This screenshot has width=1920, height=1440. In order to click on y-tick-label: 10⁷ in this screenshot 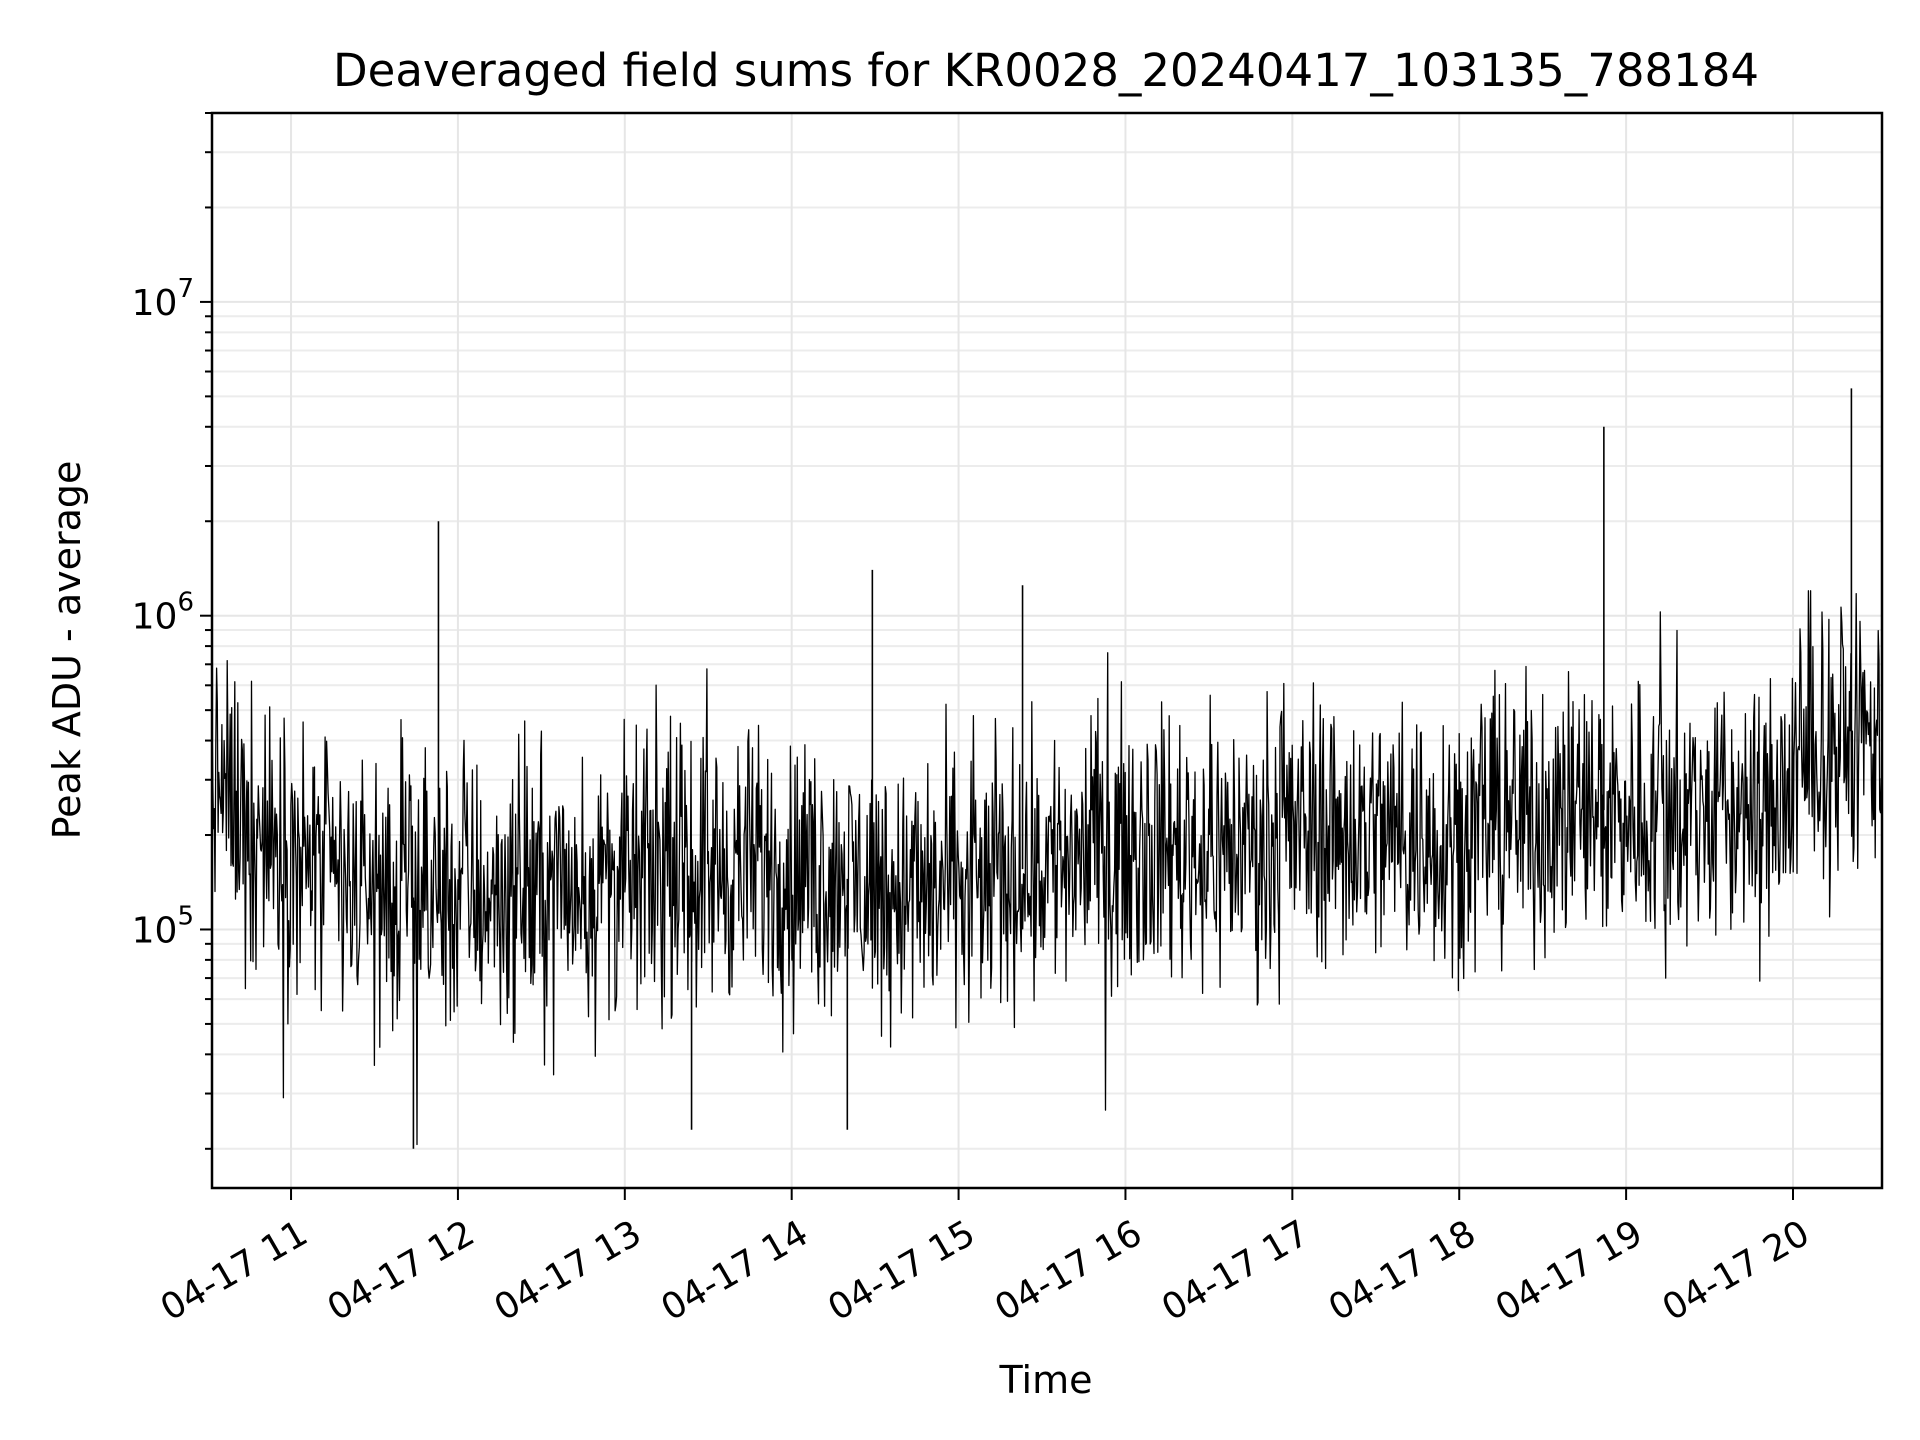, I will do `click(163, 299)`.